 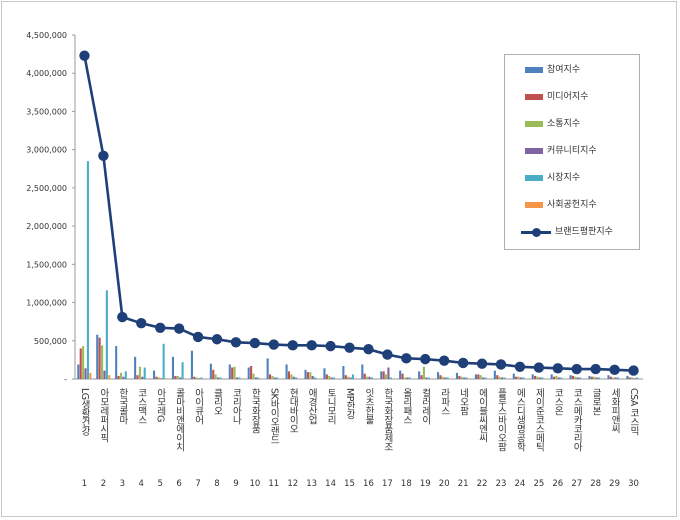 What do you see at coordinates (572, 71) in the screenshot?
I see `legend-item: 참여지수` at bounding box center [572, 71].